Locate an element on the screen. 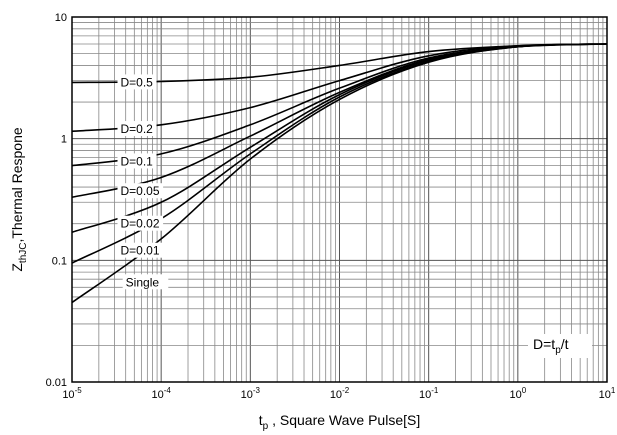 This screenshot has height=435, width=617. annotation-pre: D=t is located at coordinates (544, 344).